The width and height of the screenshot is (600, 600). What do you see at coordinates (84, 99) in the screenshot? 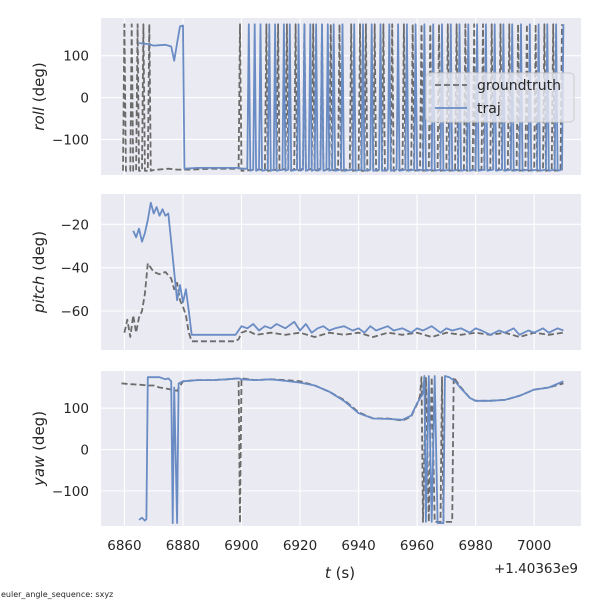
I see `roll-y-tick-label: 0` at bounding box center [84, 99].